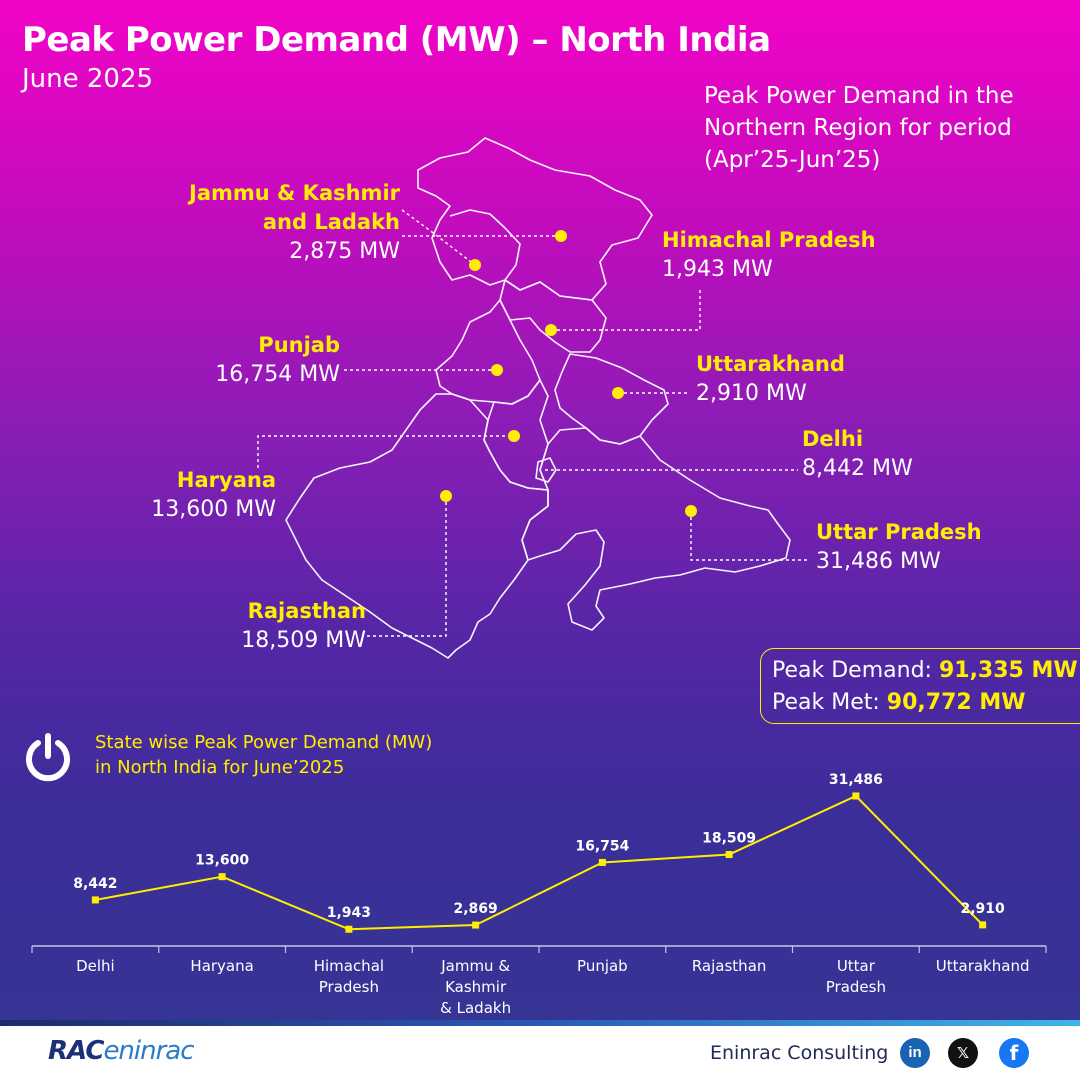  Describe the element at coordinates (540, 1023) in the screenshot. I see `footer-stripe` at that location.